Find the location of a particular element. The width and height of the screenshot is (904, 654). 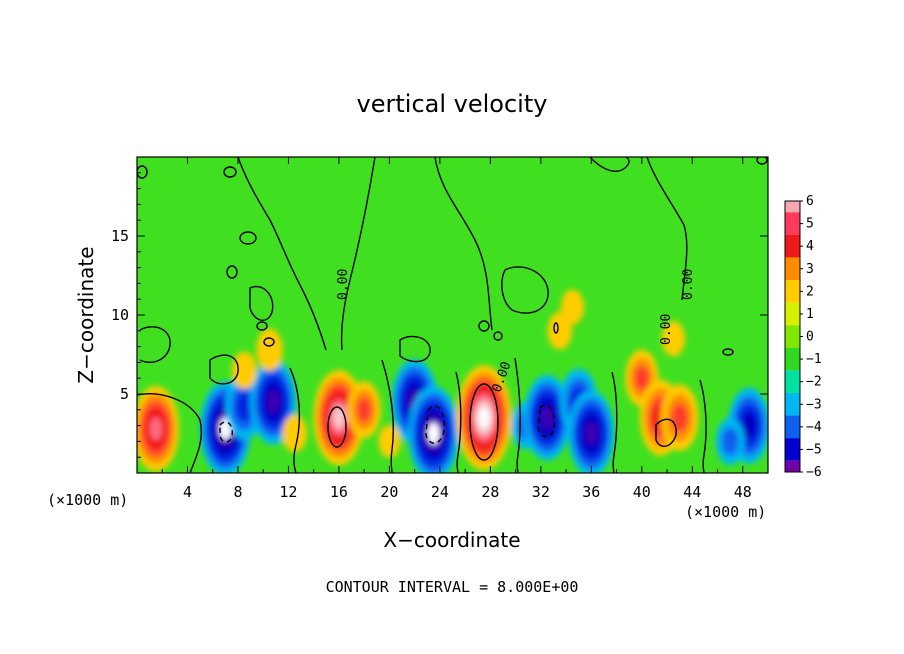

colorbar-label: −4 is located at coordinates (814, 427).